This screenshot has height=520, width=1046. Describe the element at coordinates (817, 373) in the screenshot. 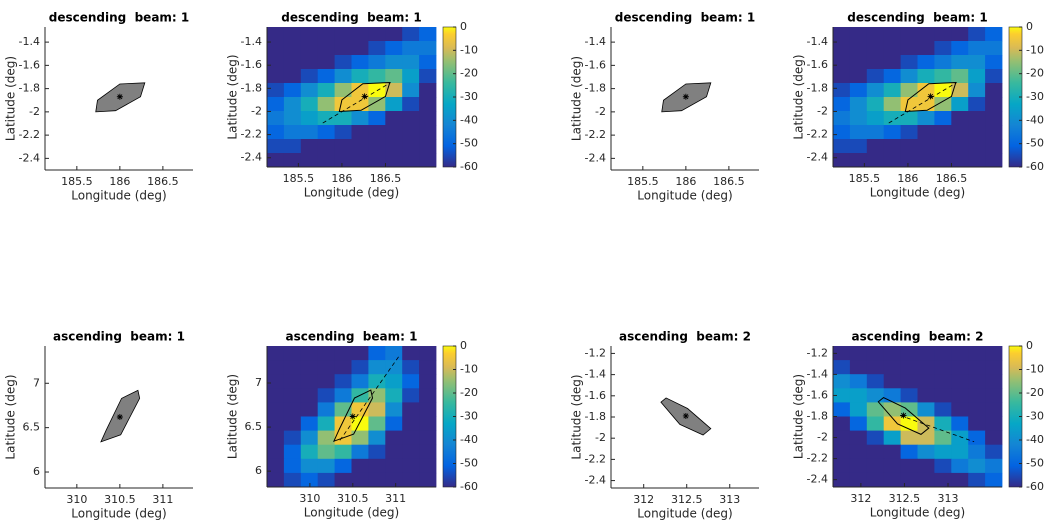

I see `y-tick-label: -1.4` at that location.